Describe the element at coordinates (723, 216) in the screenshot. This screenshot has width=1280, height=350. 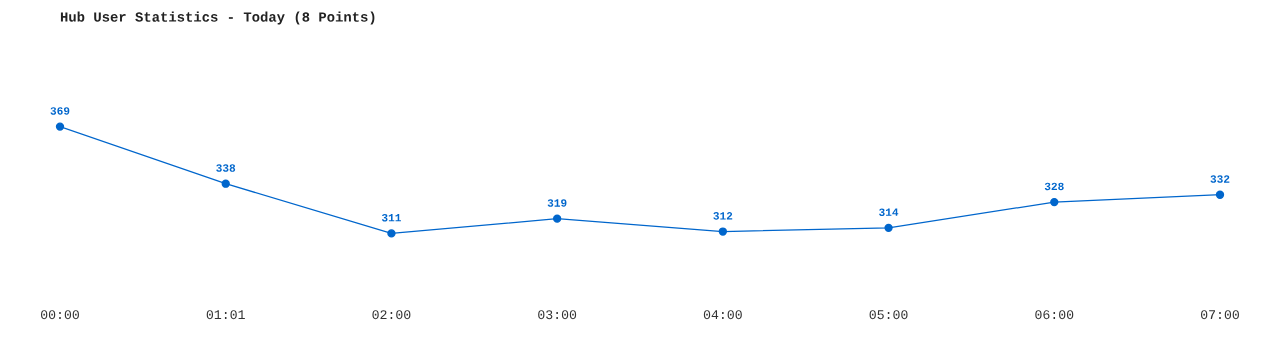
I see `data-label: 312` at that location.